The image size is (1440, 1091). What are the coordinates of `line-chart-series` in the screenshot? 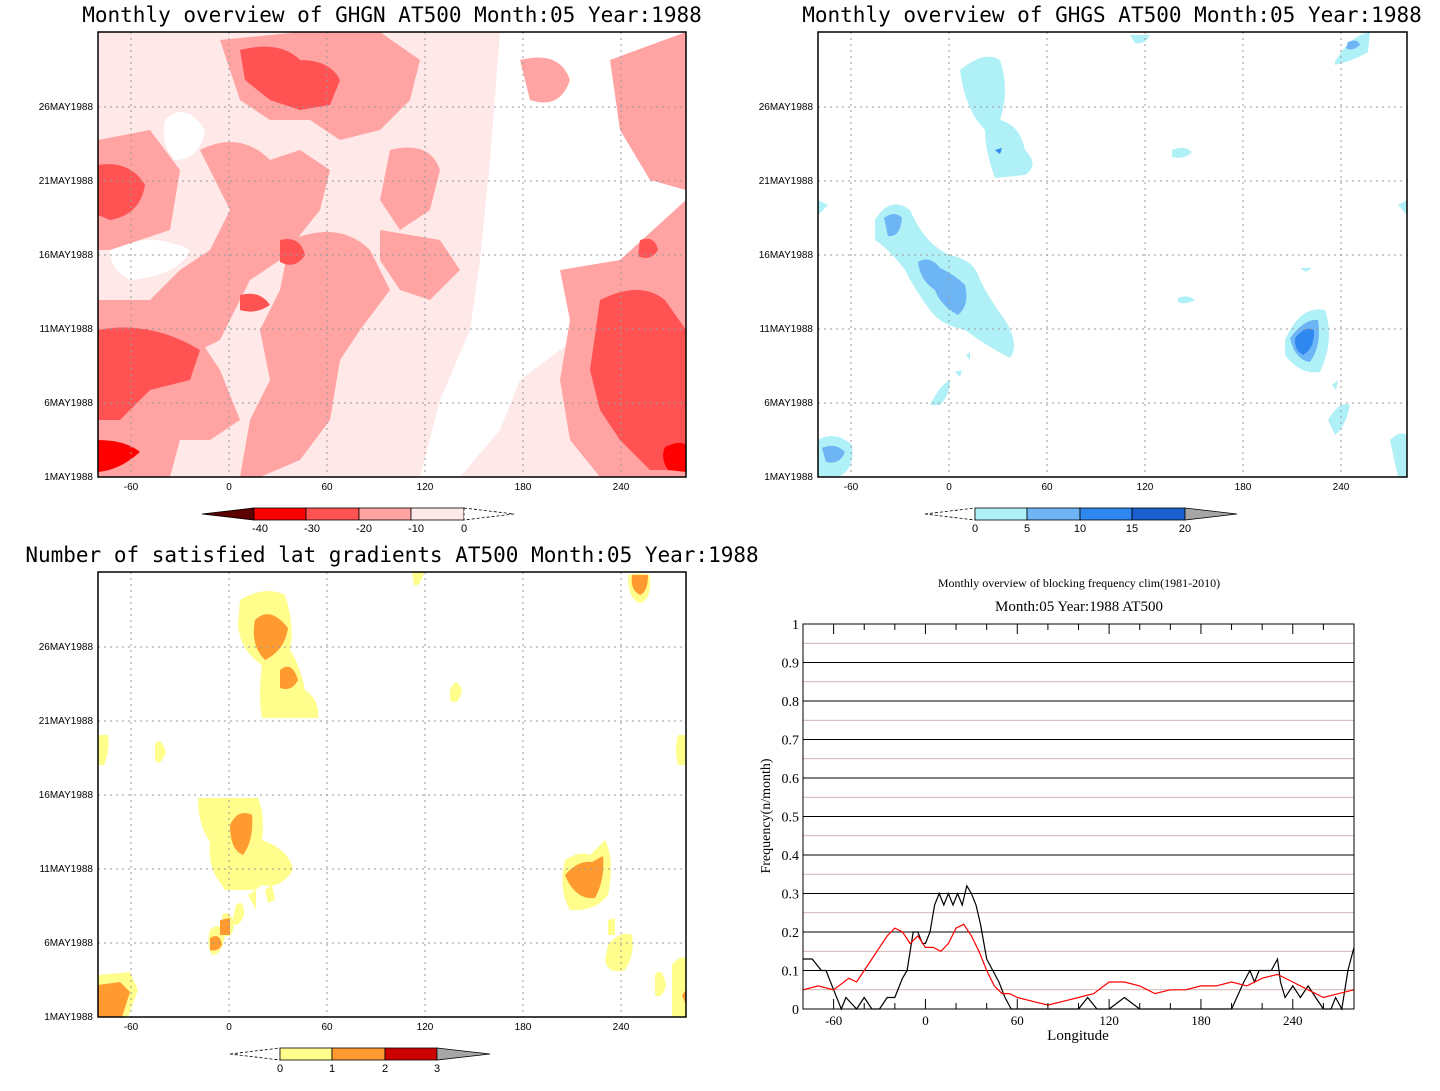 It's located at (1078, 947).